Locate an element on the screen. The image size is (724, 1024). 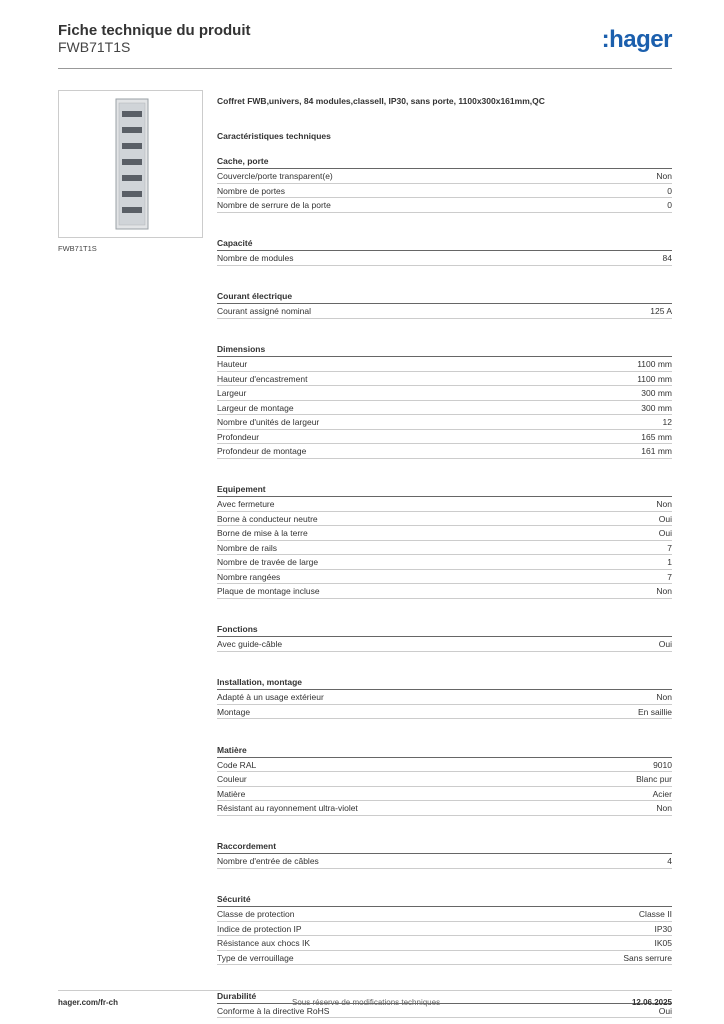
spec-row: Code RAL 9010 is located at coordinates (444, 765).